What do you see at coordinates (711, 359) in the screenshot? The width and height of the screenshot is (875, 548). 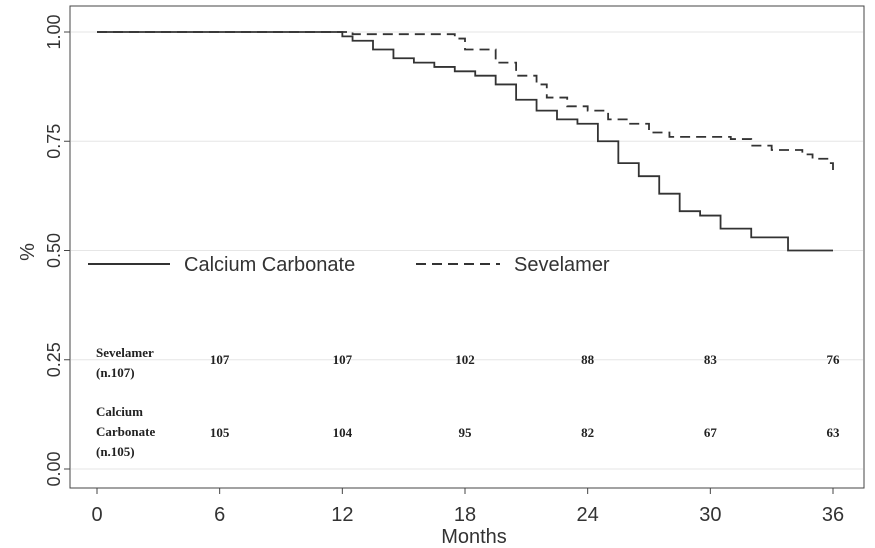 I see `risk-value: 83` at bounding box center [711, 359].